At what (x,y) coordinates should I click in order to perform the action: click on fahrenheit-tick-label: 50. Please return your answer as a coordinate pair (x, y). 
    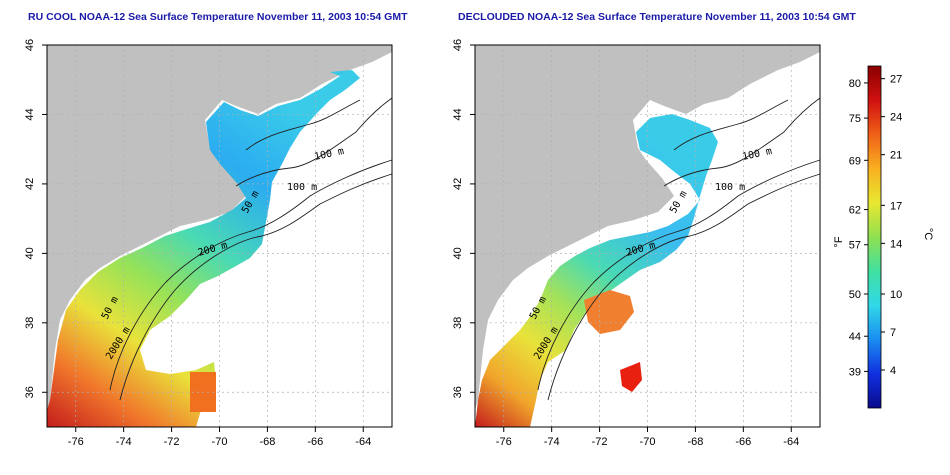
    Looking at the image, I should click on (855, 295).